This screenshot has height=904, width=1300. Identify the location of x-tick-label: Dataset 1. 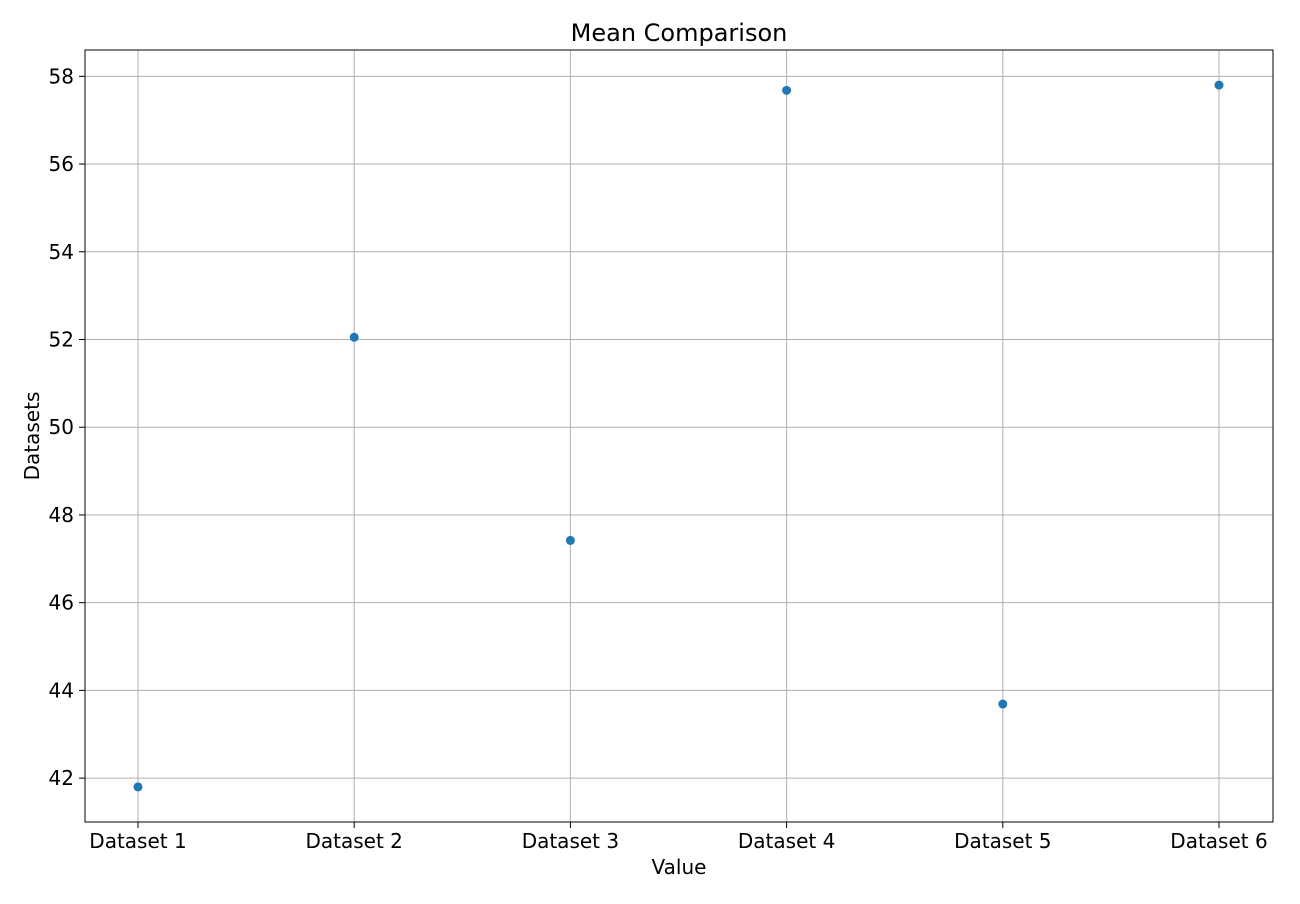
(137, 841).